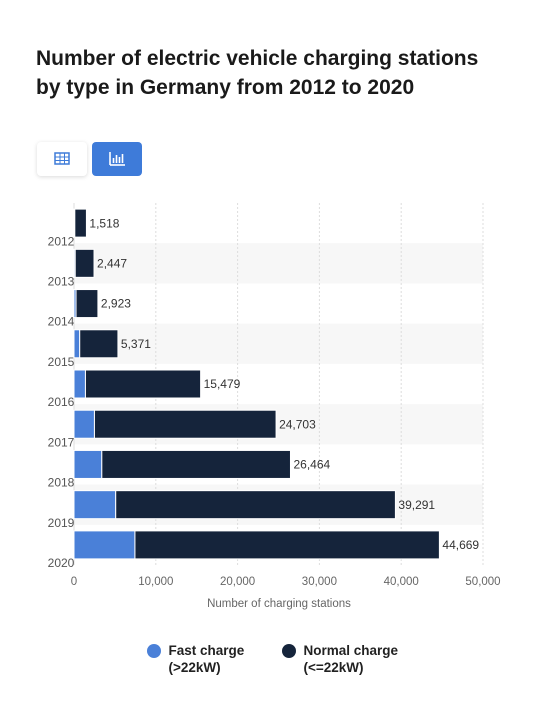  What do you see at coordinates (61, 483) in the screenshot?
I see `y-tick-label: 2018` at bounding box center [61, 483].